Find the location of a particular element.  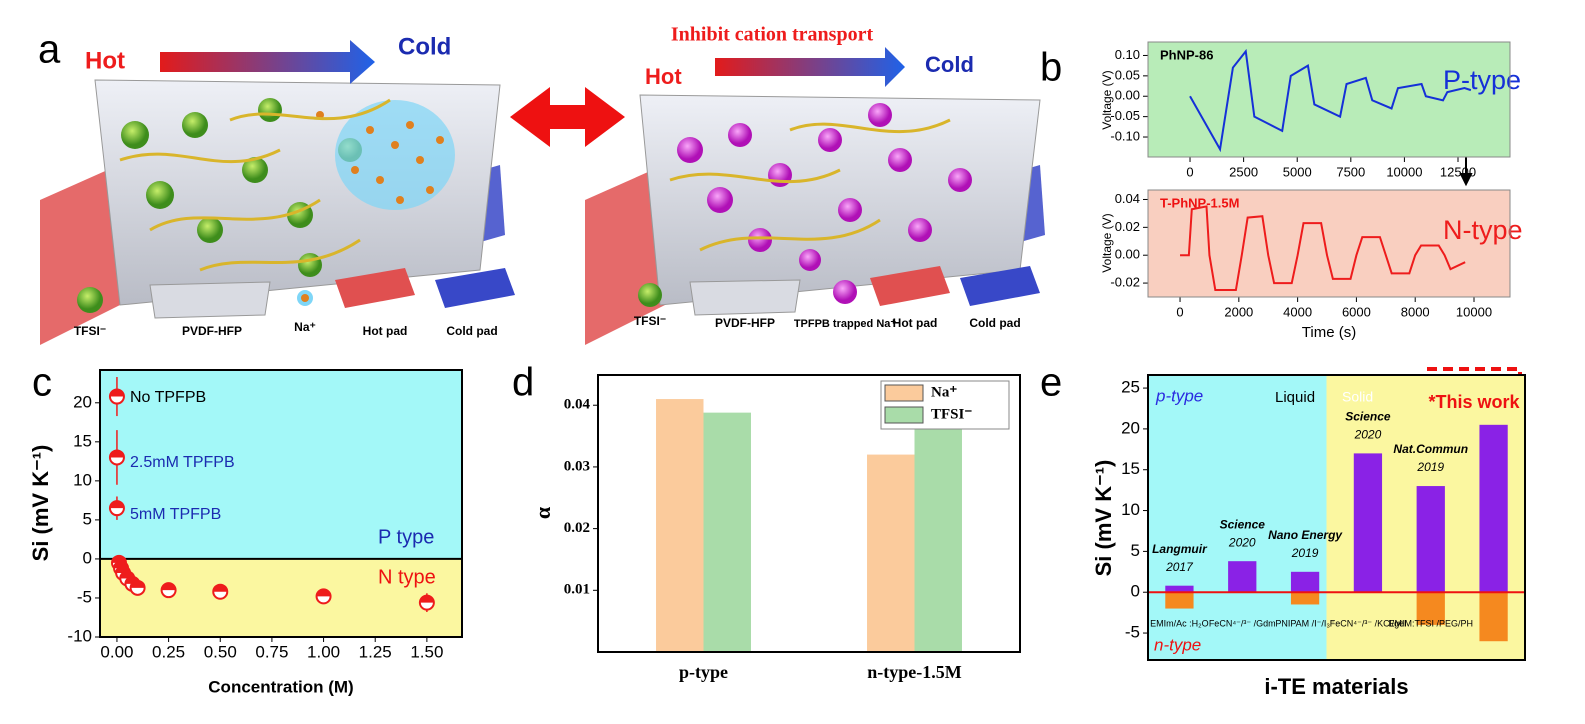

x-axis-label: Time (s) is located at coordinates (1329, 332).